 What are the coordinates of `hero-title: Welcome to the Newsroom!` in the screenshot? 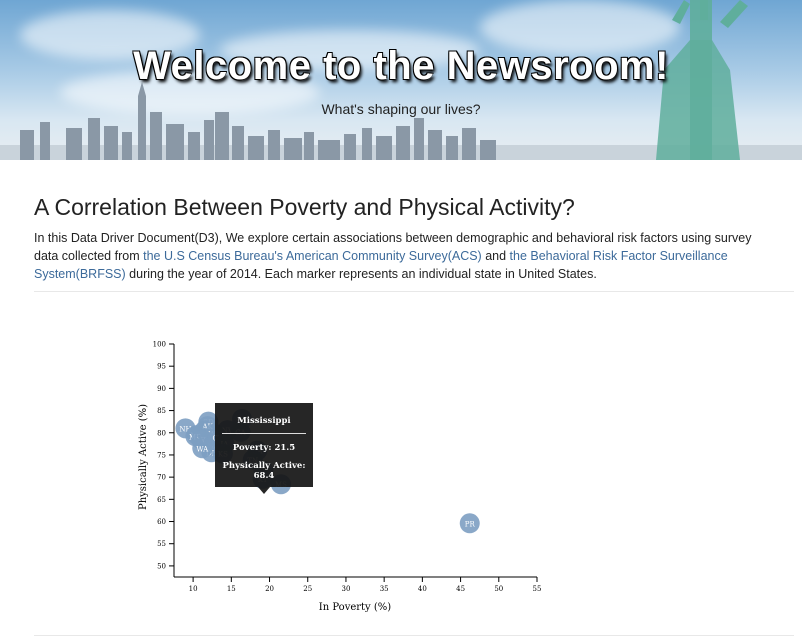 It's located at (401, 66).